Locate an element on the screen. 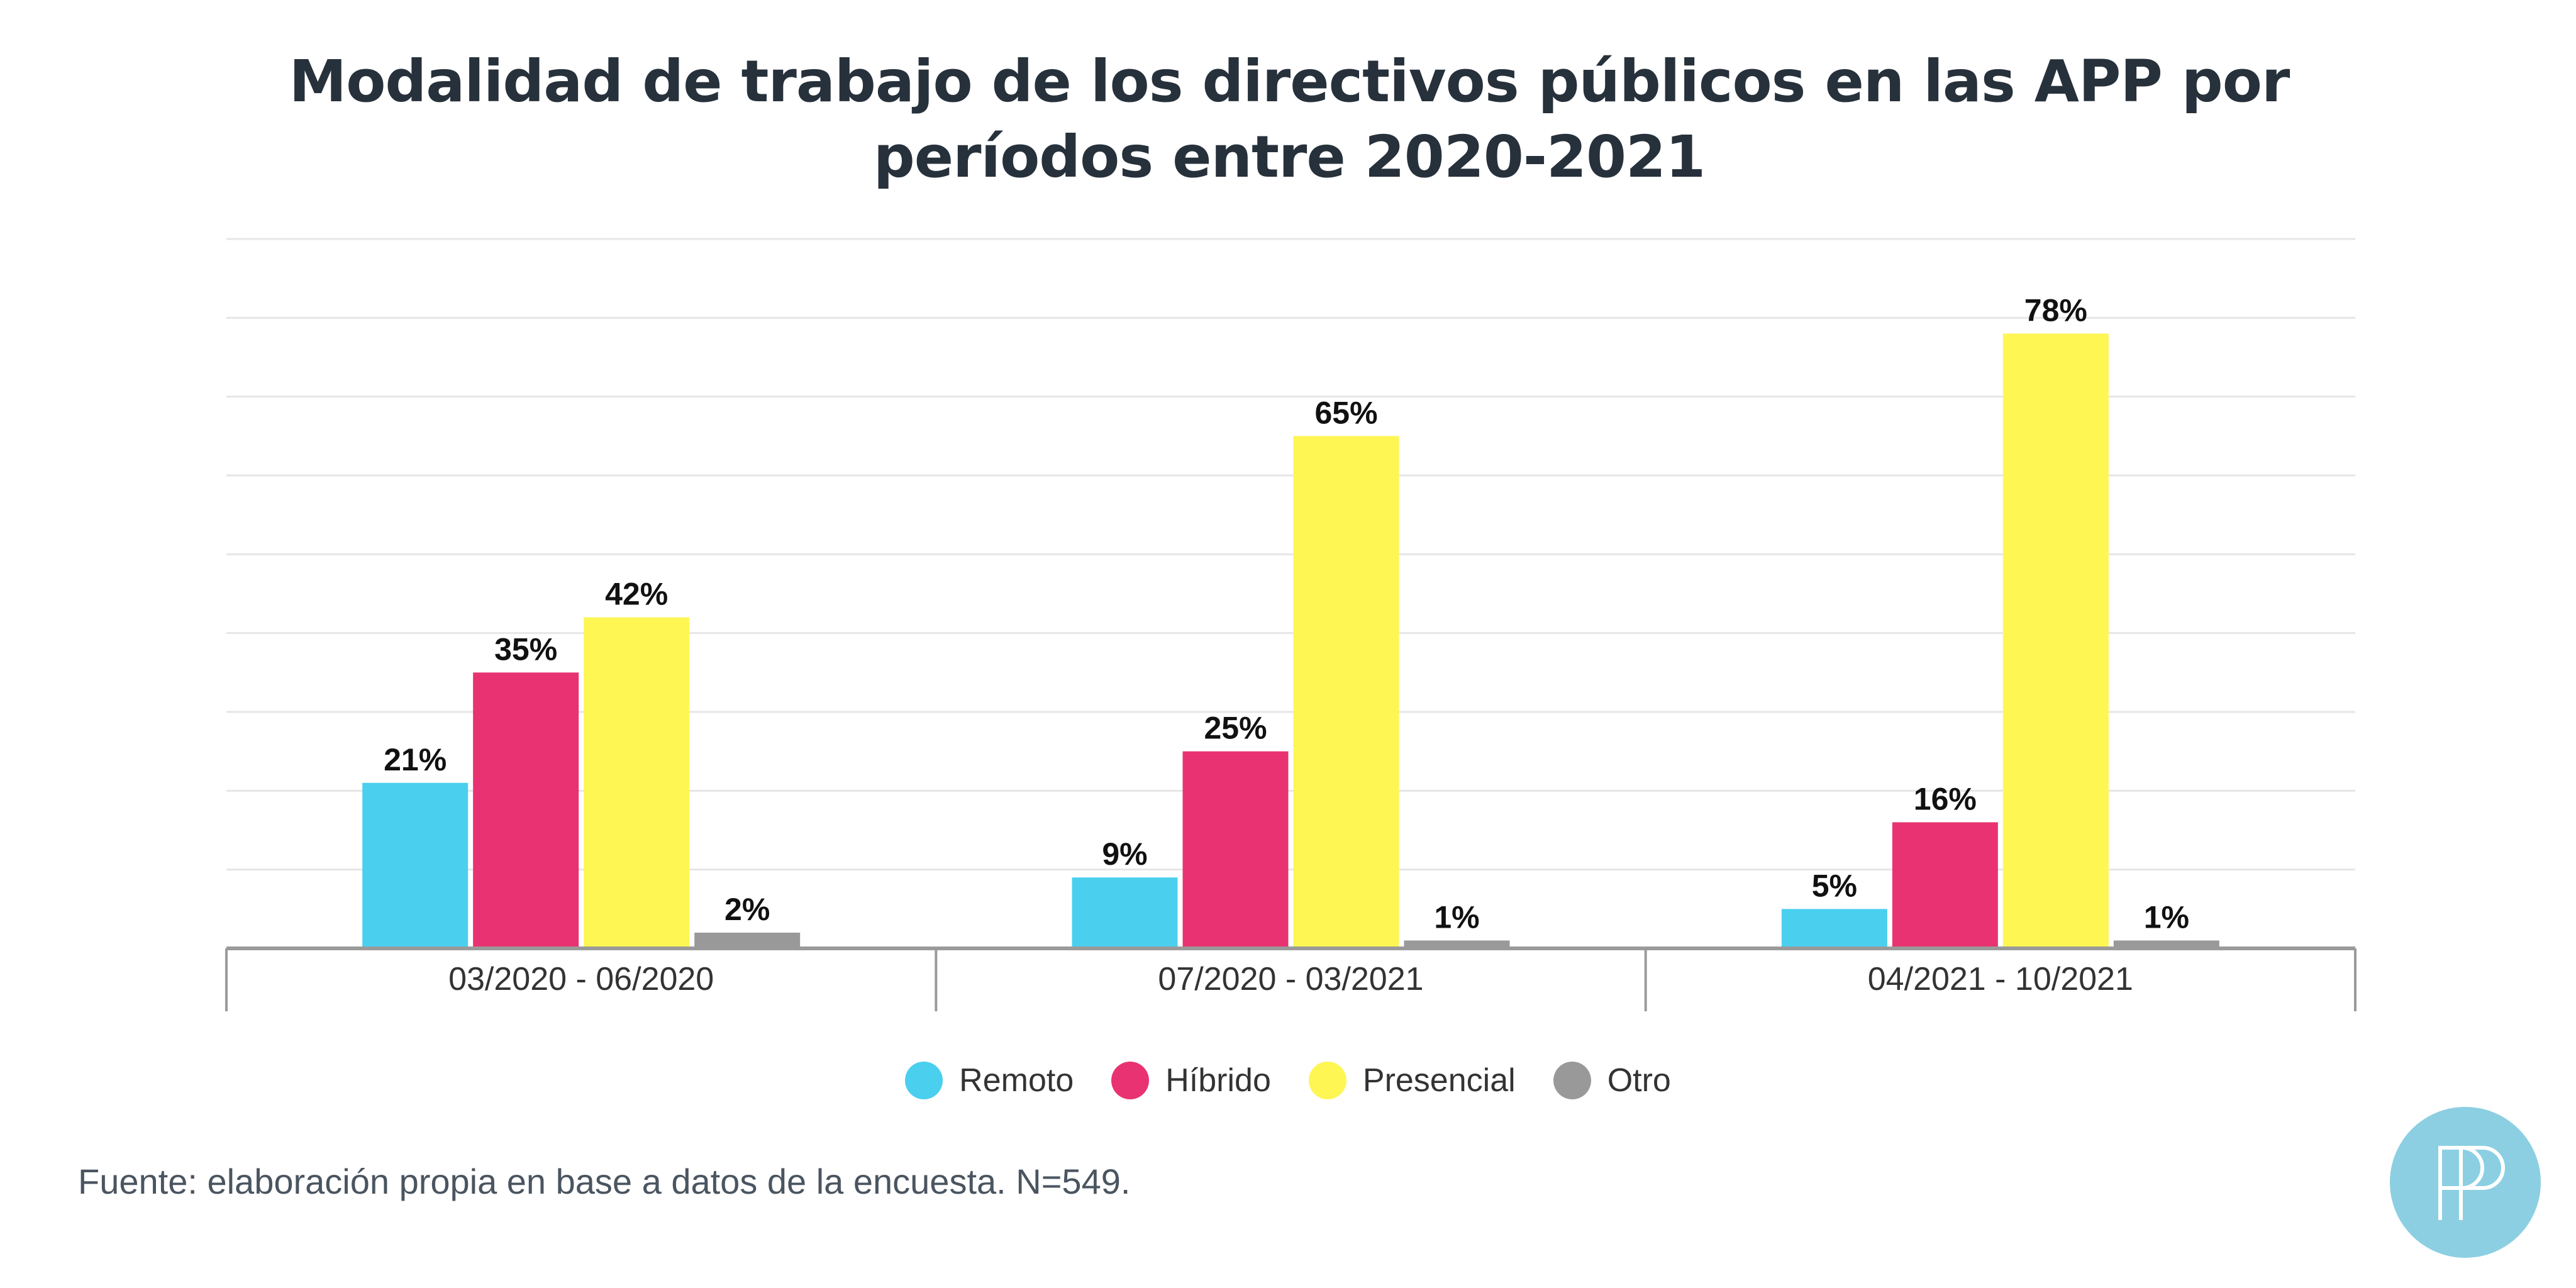 This screenshot has width=2576, height=1288. data-label: 78% is located at coordinates (2055, 310).